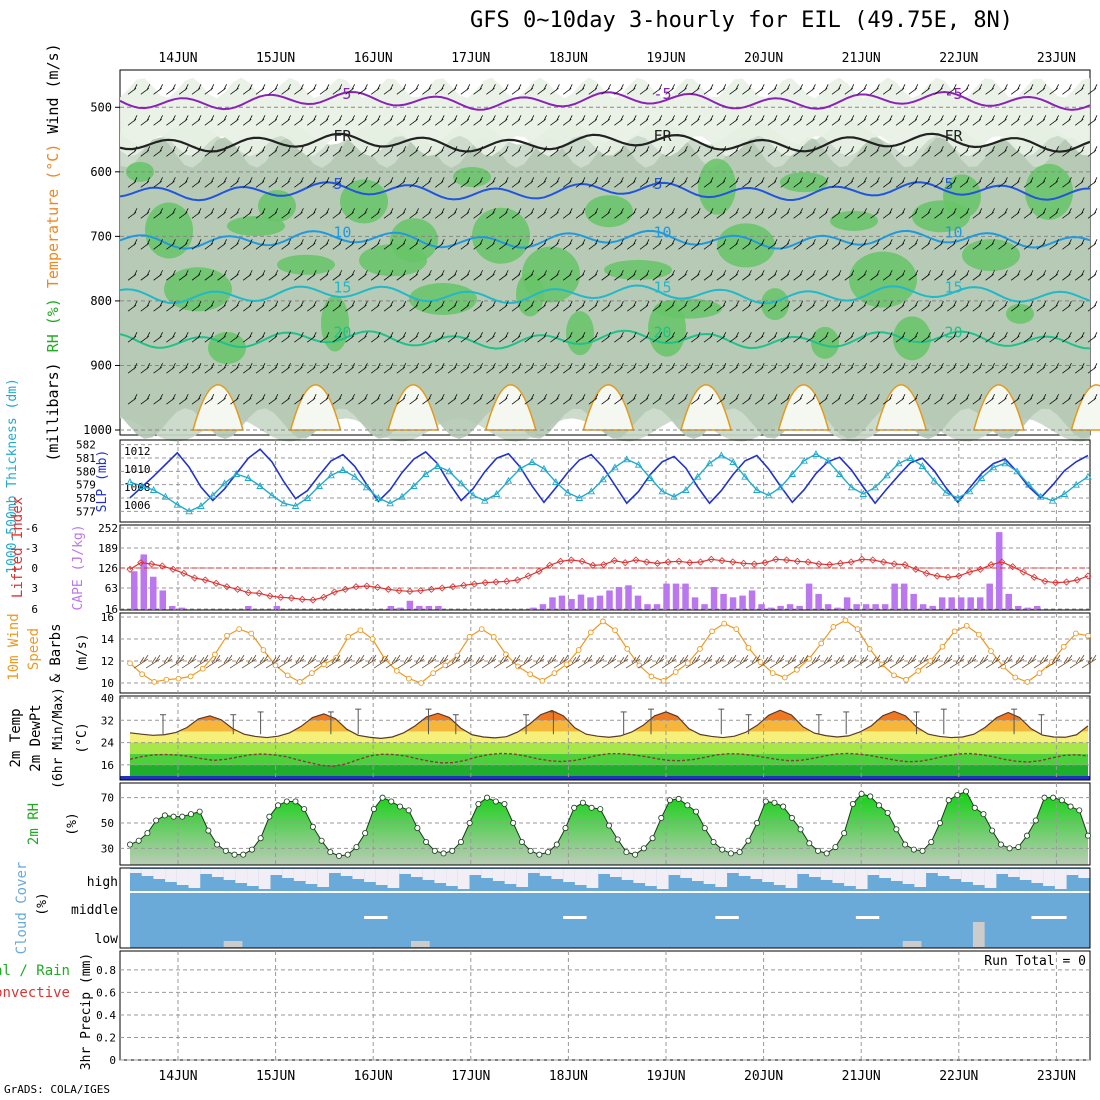 The height and width of the screenshot is (1100, 1100). I want to click on date-label-top: 19JUN, so click(665, 58).